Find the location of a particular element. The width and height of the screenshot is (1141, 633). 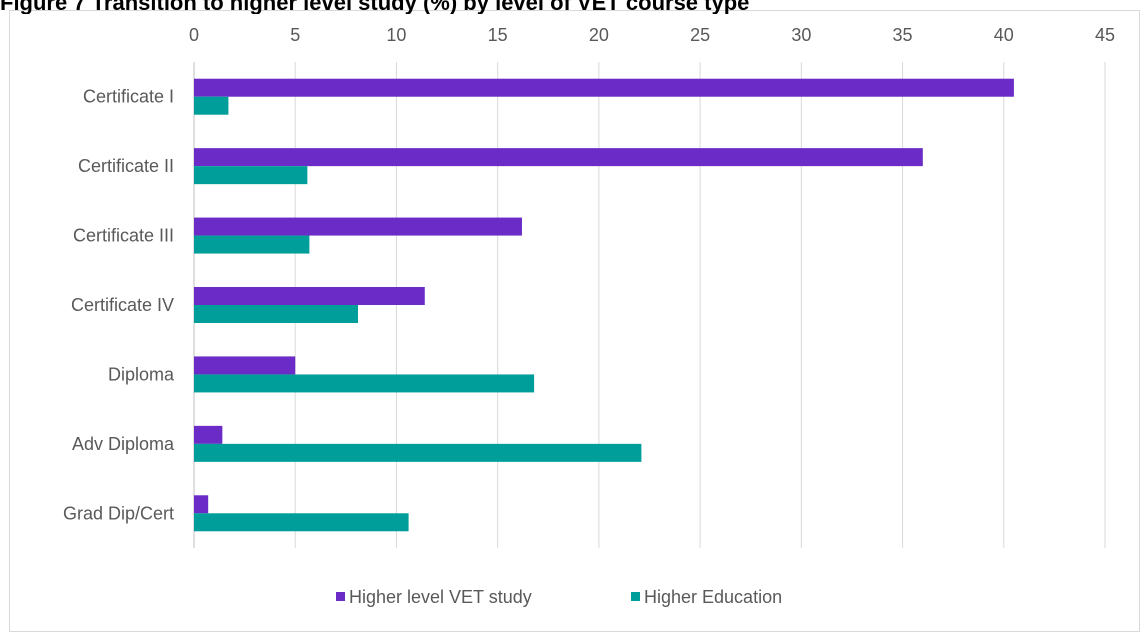

x-tick-label: 45 is located at coordinates (1105, 35).